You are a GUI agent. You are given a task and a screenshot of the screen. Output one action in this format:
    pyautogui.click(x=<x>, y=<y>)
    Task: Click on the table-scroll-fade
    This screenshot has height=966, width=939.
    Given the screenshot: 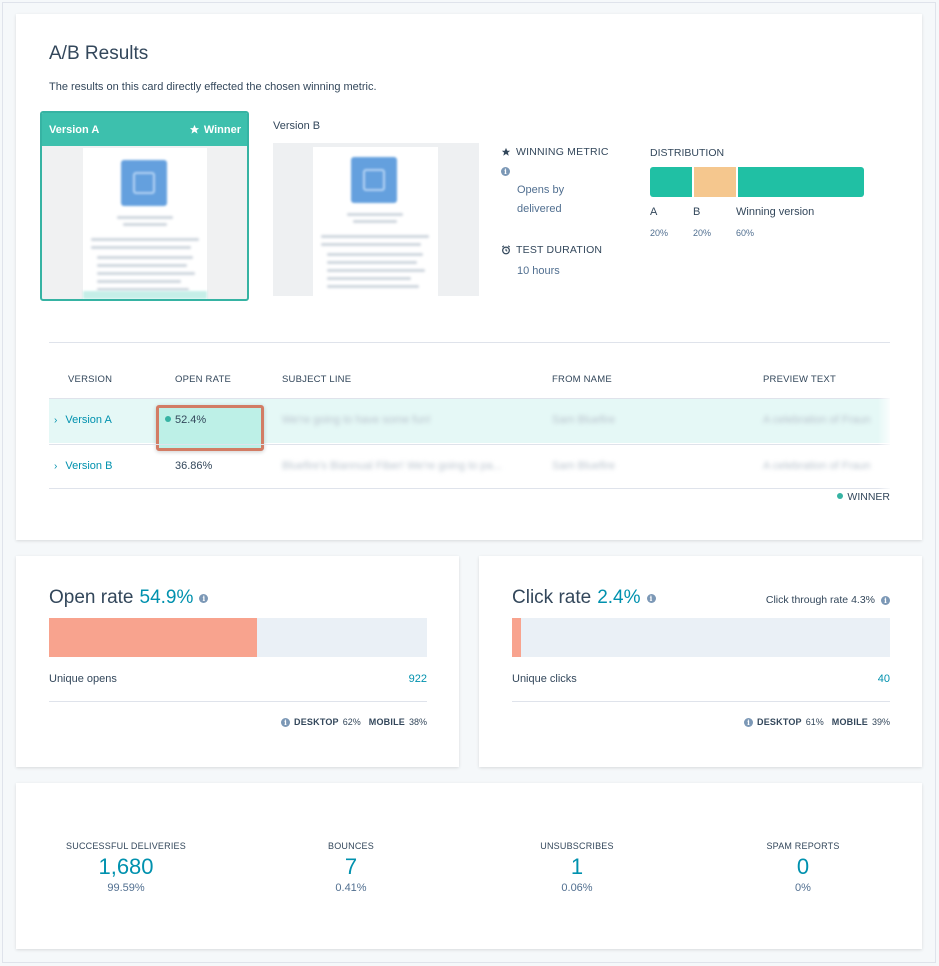 What is the action you would take?
    pyautogui.click(x=885, y=427)
    